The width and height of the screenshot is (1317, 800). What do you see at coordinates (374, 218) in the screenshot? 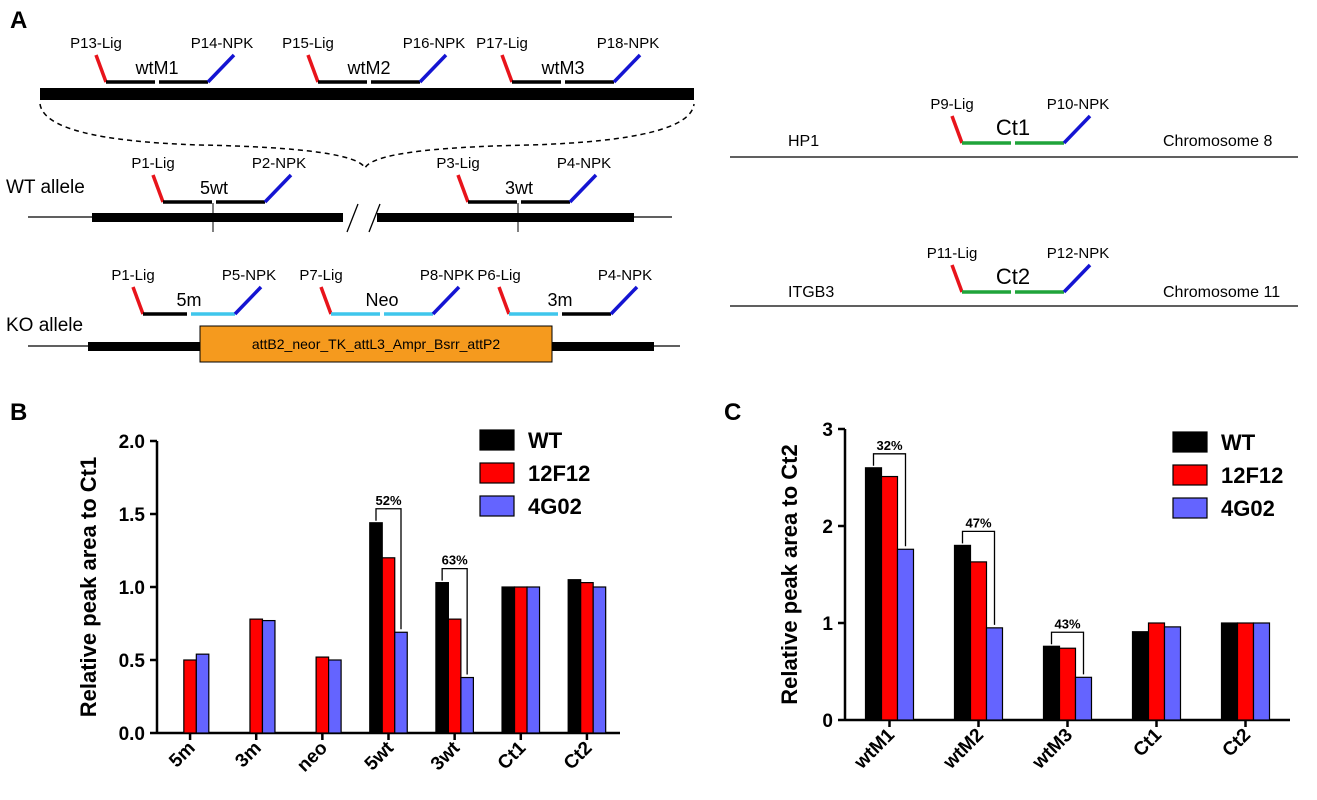
I see `wt-allele-break-mark-right` at bounding box center [374, 218].